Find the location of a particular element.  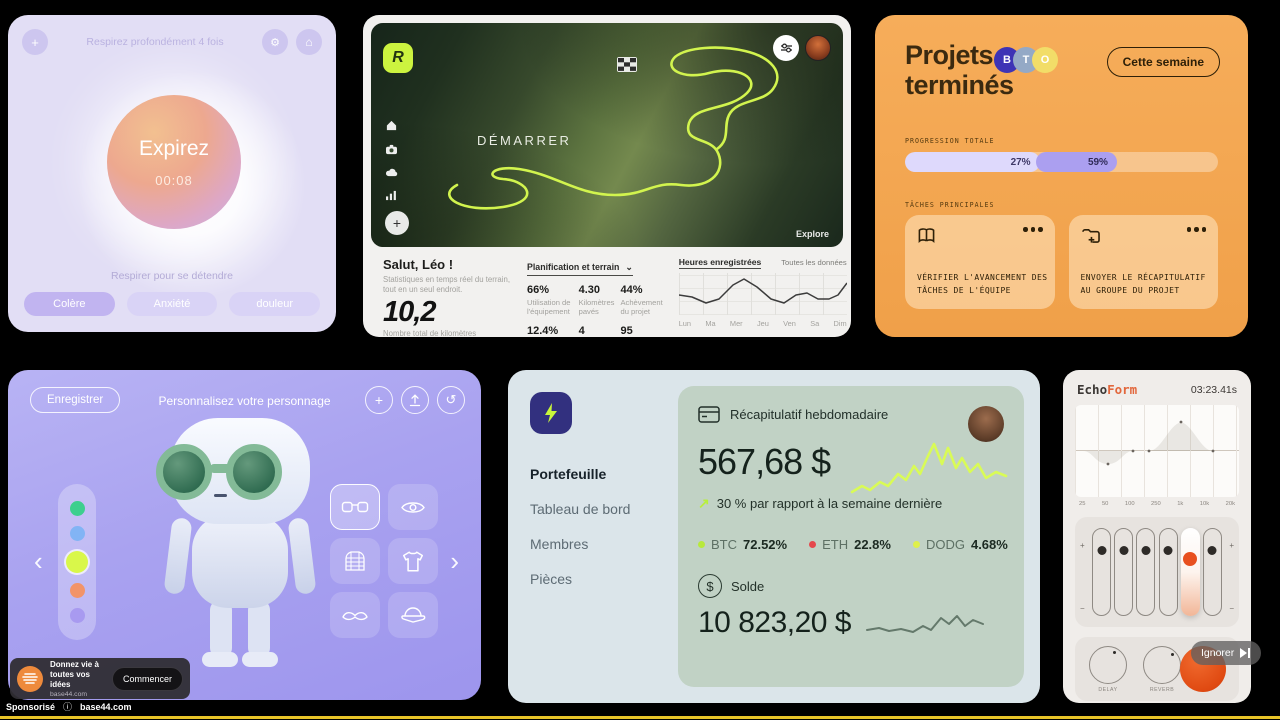

all-data-link: Toutes les données is located at coordinates (814, 262).